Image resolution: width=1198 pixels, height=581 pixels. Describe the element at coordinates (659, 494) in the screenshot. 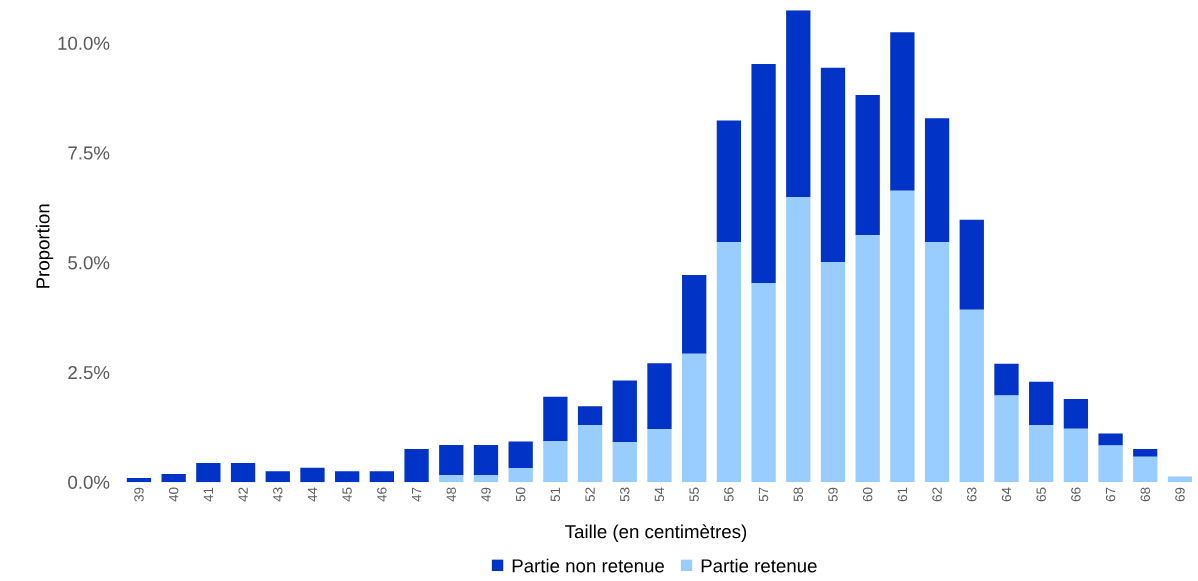

I see `x-tick-label: 54` at that location.